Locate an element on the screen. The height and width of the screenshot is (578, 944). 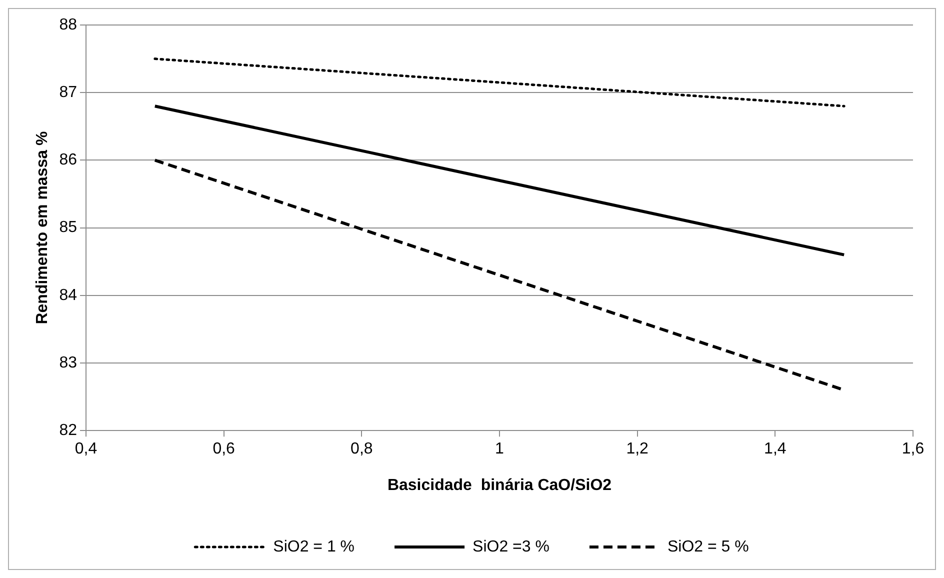
x-axis-title: Basicidade binária CaO/SiO2 is located at coordinates (499, 485).